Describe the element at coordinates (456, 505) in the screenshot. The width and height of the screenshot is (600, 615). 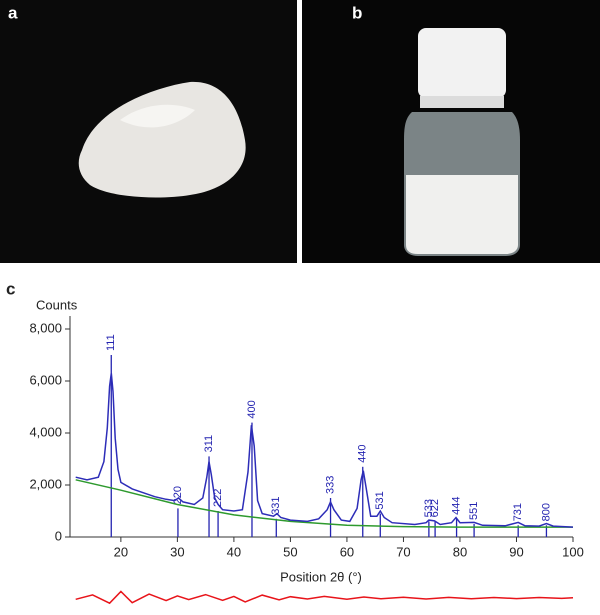
I see `reflection-label: 444` at that location.